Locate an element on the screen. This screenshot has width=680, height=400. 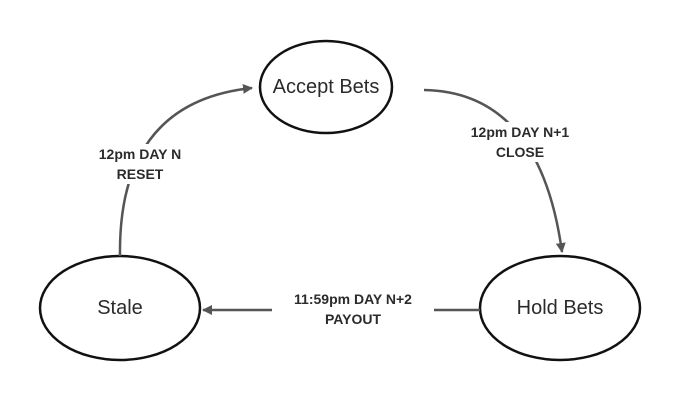
hold-bets-node: Hold Bets is located at coordinates (560, 308).